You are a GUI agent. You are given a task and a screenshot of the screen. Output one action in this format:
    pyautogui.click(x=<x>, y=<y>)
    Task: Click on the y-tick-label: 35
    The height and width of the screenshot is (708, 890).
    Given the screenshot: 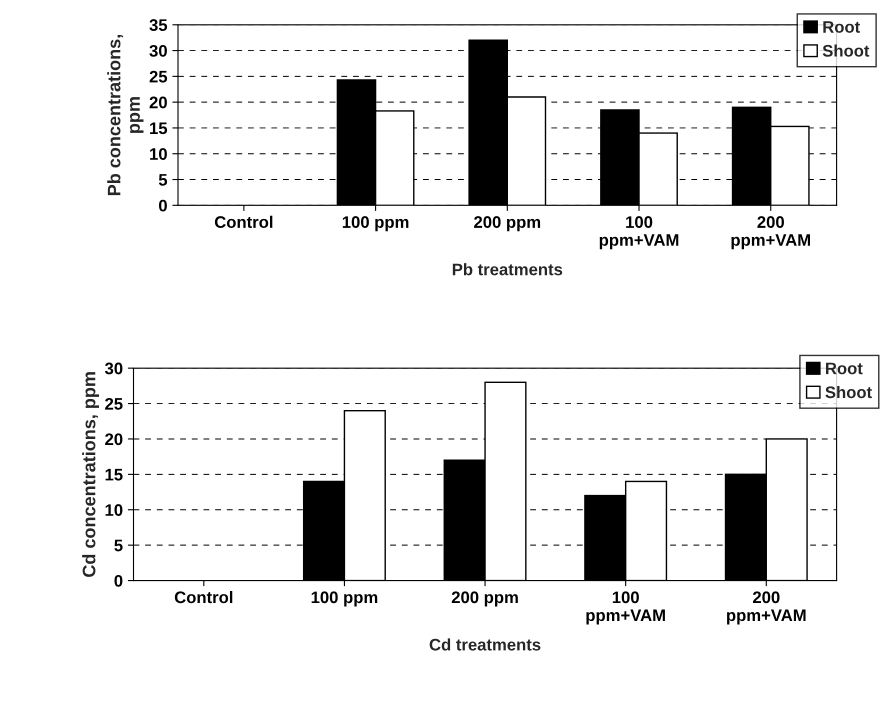 What is the action you would take?
    pyautogui.click(x=158, y=25)
    